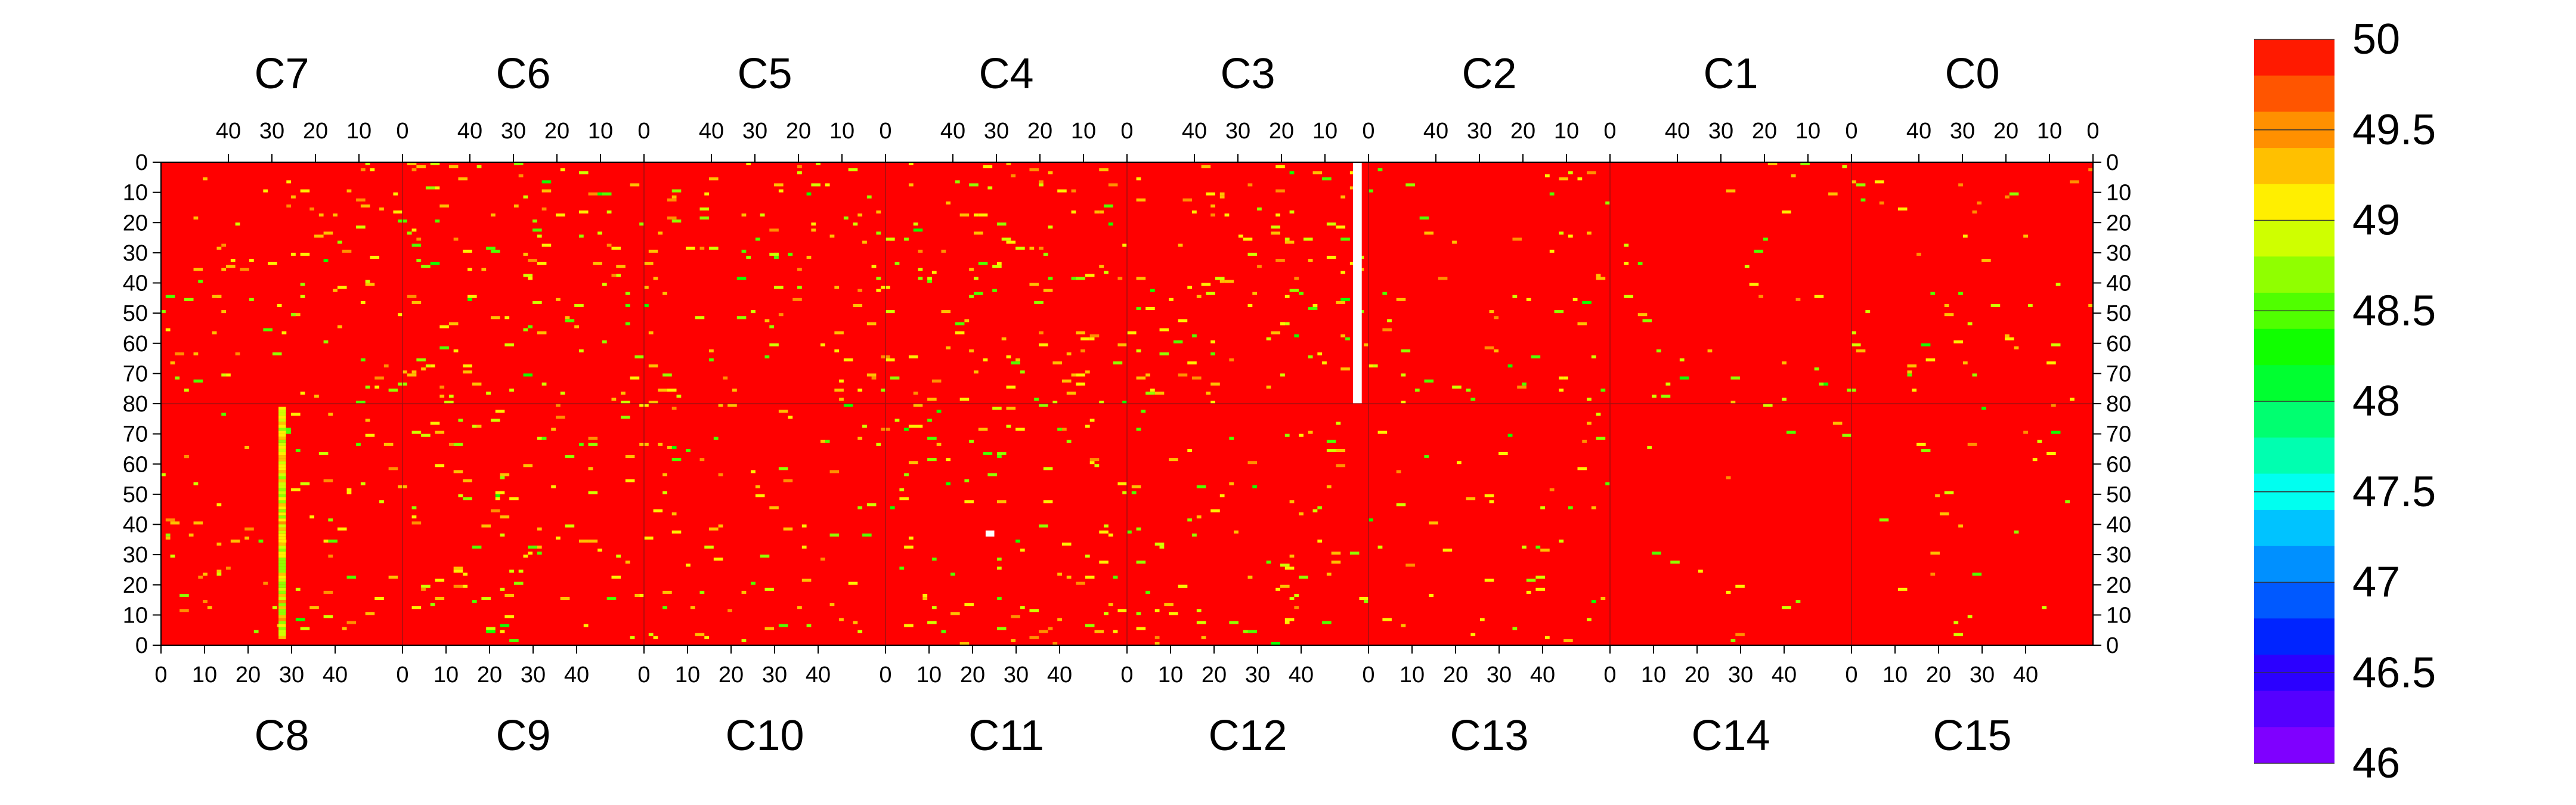 The width and height of the screenshot is (2576, 805). What do you see at coordinates (2118, 373) in the screenshot?
I see `right-tick-label: 70` at bounding box center [2118, 373].